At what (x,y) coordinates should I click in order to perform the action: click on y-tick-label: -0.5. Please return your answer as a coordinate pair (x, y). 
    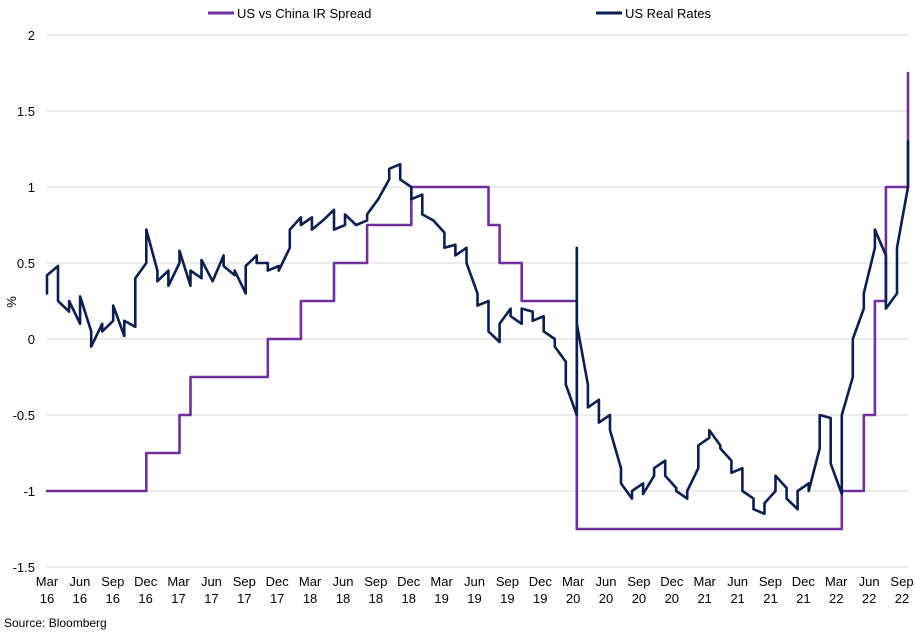
    Looking at the image, I should click on (24, 415).